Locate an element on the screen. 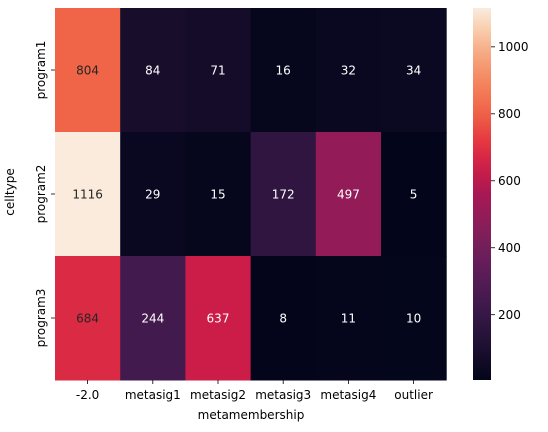 The image size is (548, 432). cell-value-label: 244 is located at coordinates (152, 319).